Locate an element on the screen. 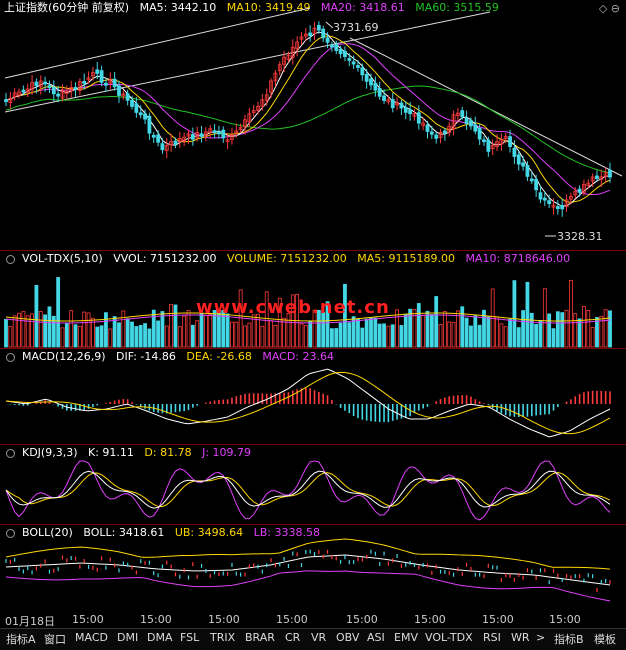 Image resolution: width=626 pixels, height=650 pixels. trend-line is located at coordinates (247, 62).